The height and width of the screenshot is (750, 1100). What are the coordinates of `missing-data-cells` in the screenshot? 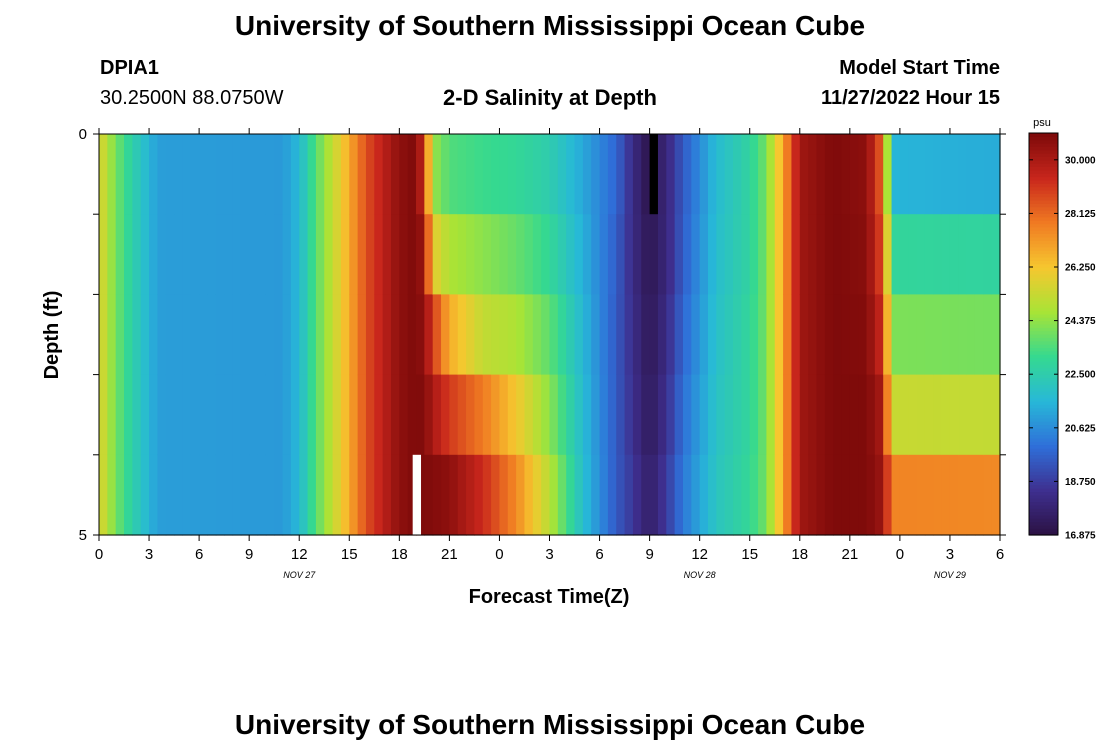 It's located at (535, 334).